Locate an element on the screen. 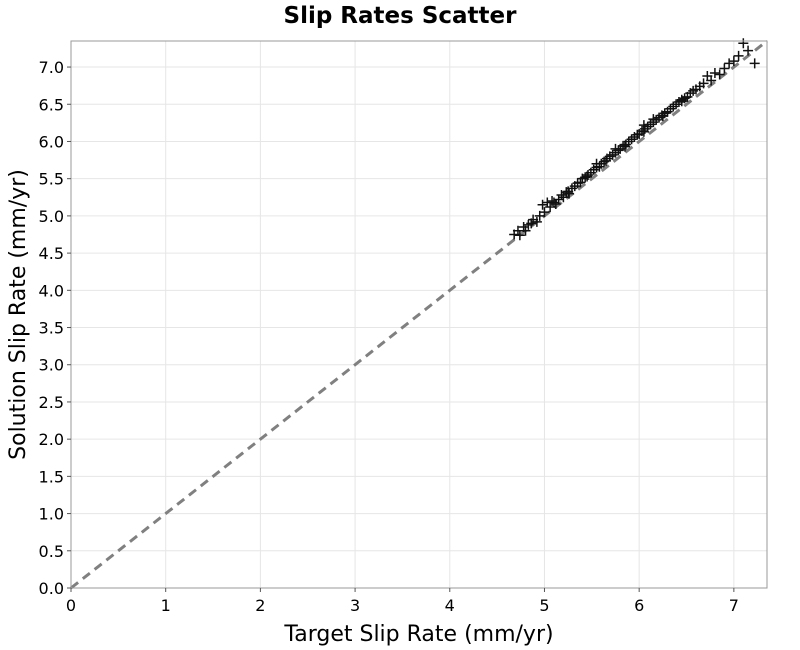 The height and width of the screenshot is (650, 800). y-tick-label: 5.0 is located at coordinates (51, 216).